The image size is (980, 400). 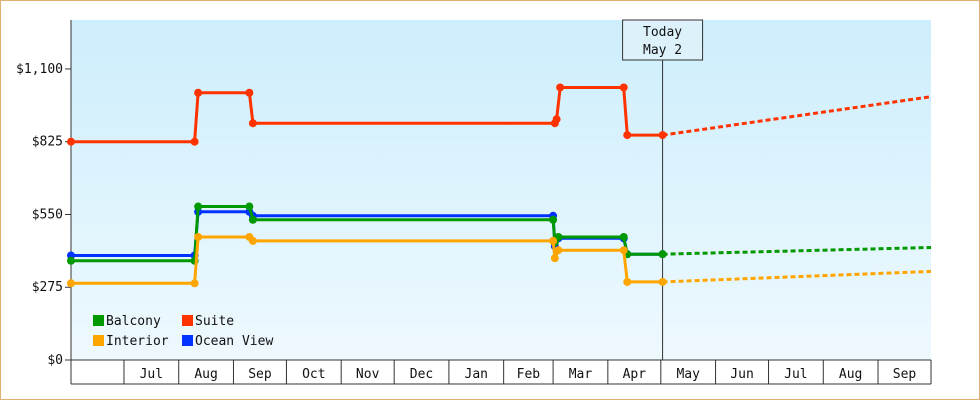 What do you see at coordinates (55, 360) in the screenshot?
I see `y-tick-label: $0` at bounding box center [55, 360].